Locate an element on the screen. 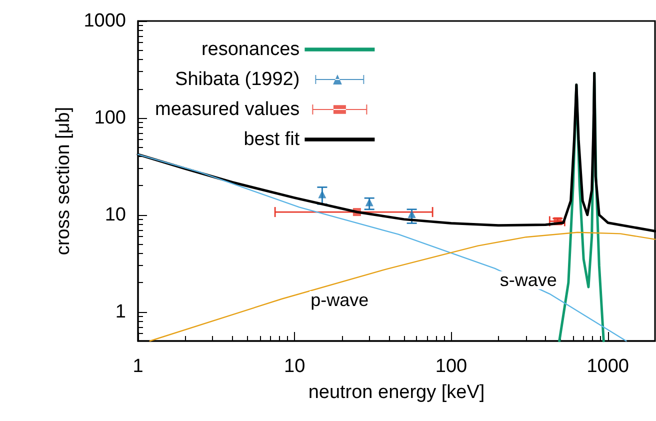 The image size is (656, 421). x-tick-label: 100 is located at coordinates (451, 366).